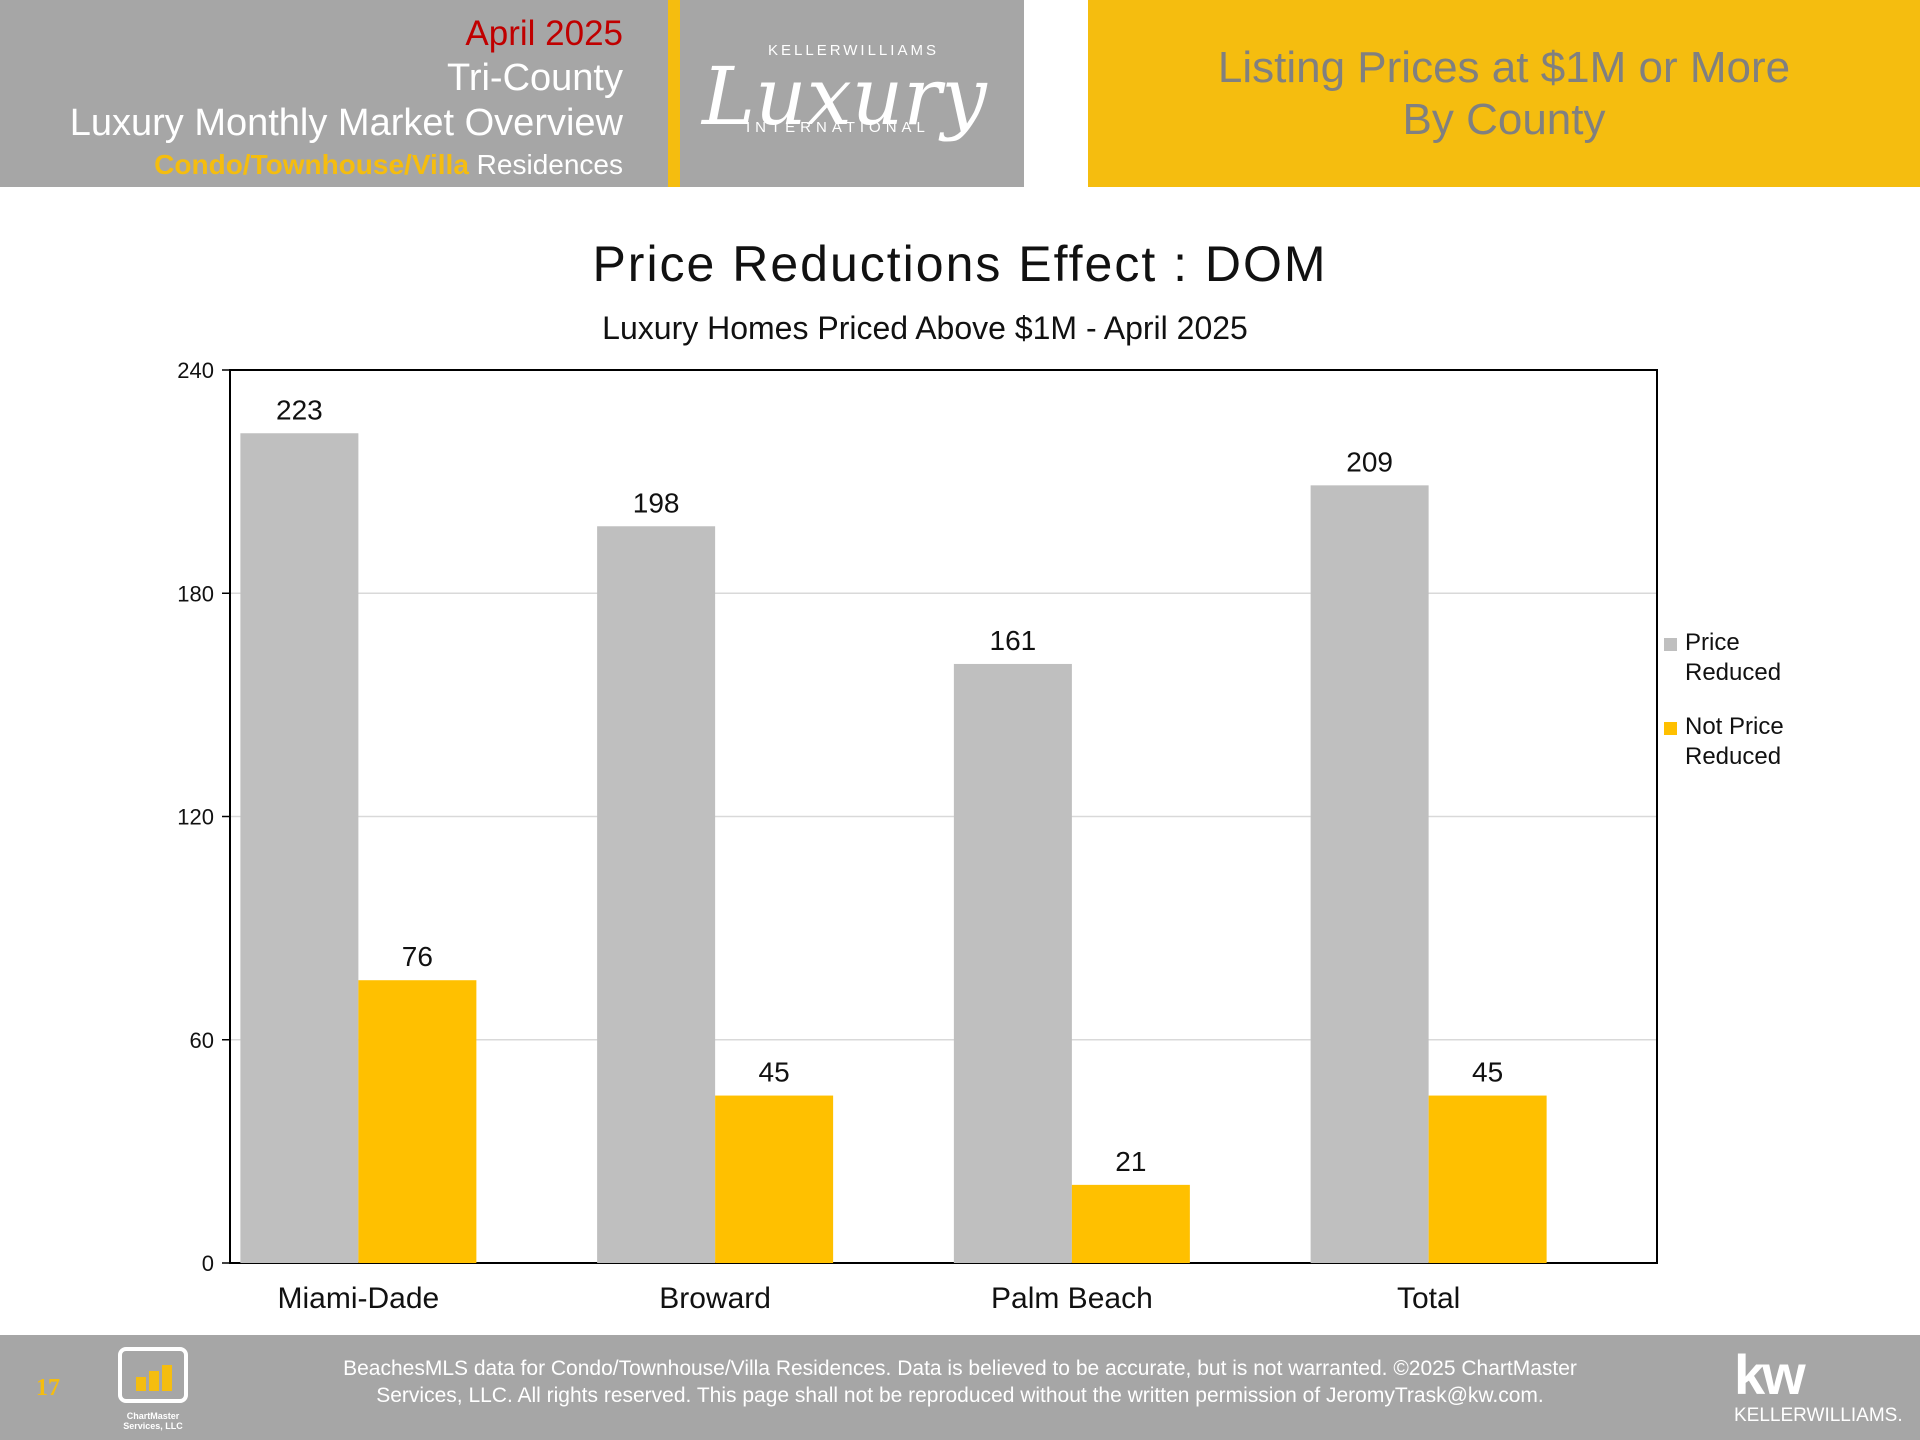 The image size is (1920, 1440). What do you see at coordinates (853, 50) in the screenshot?
I see `logo-top-text: KELLERWILLIAMS` at bounding box center [853, 50].